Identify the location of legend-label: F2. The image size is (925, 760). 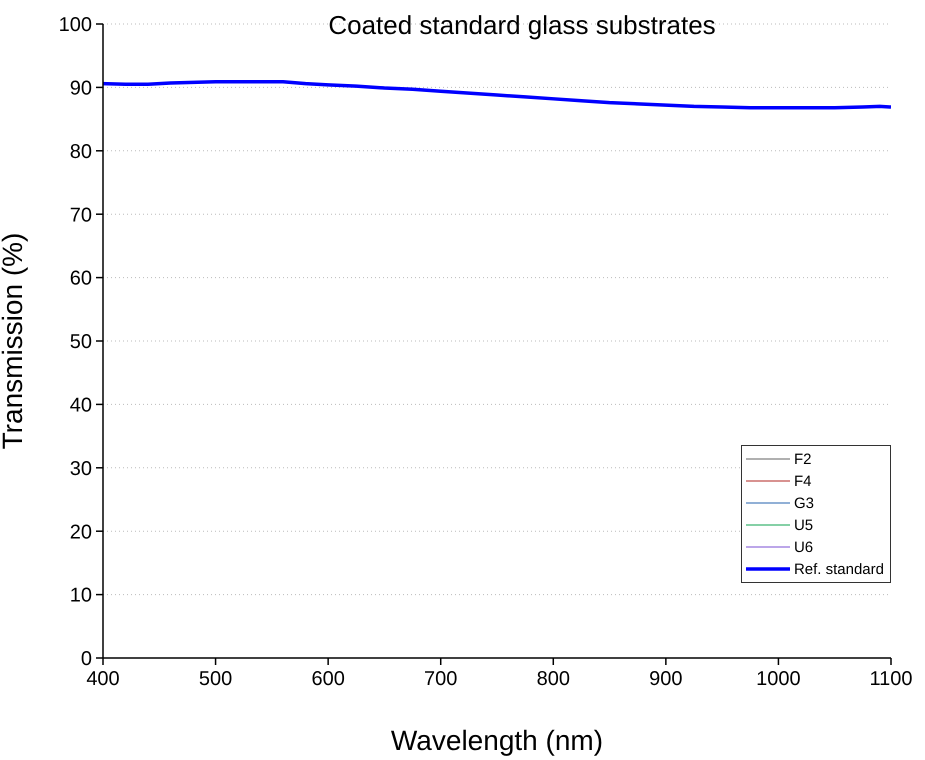
(803, 459).